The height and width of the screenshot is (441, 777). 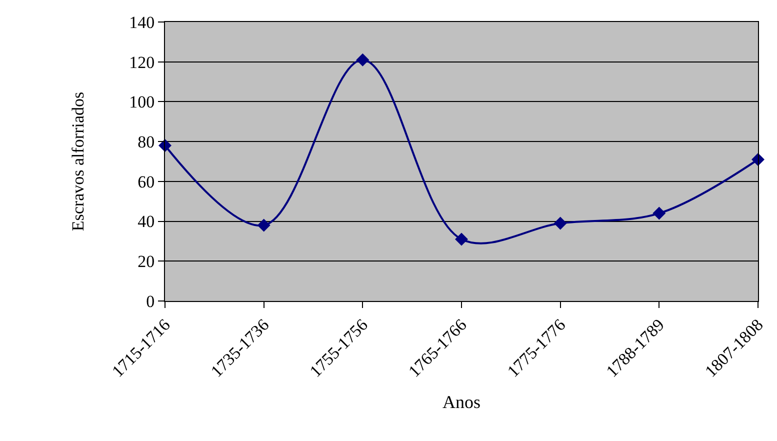 I want to click on y-tick-label: 140, so click(x=142, y=22).